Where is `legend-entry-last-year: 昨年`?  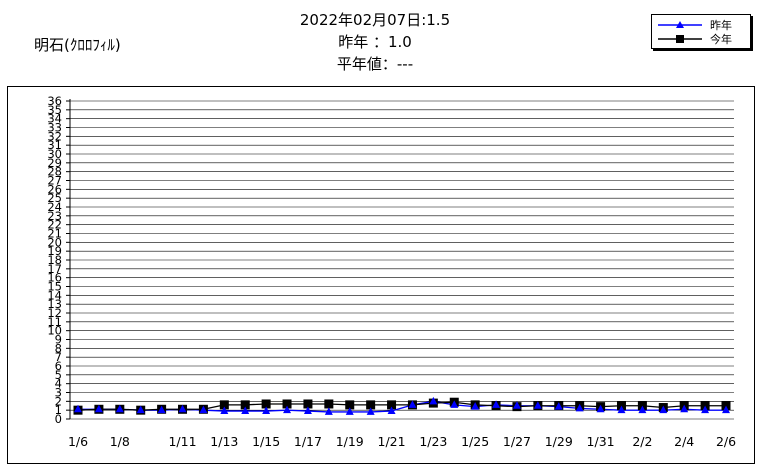 legend-entry-last-year: 昨年 is located at coordinates (695, 25).